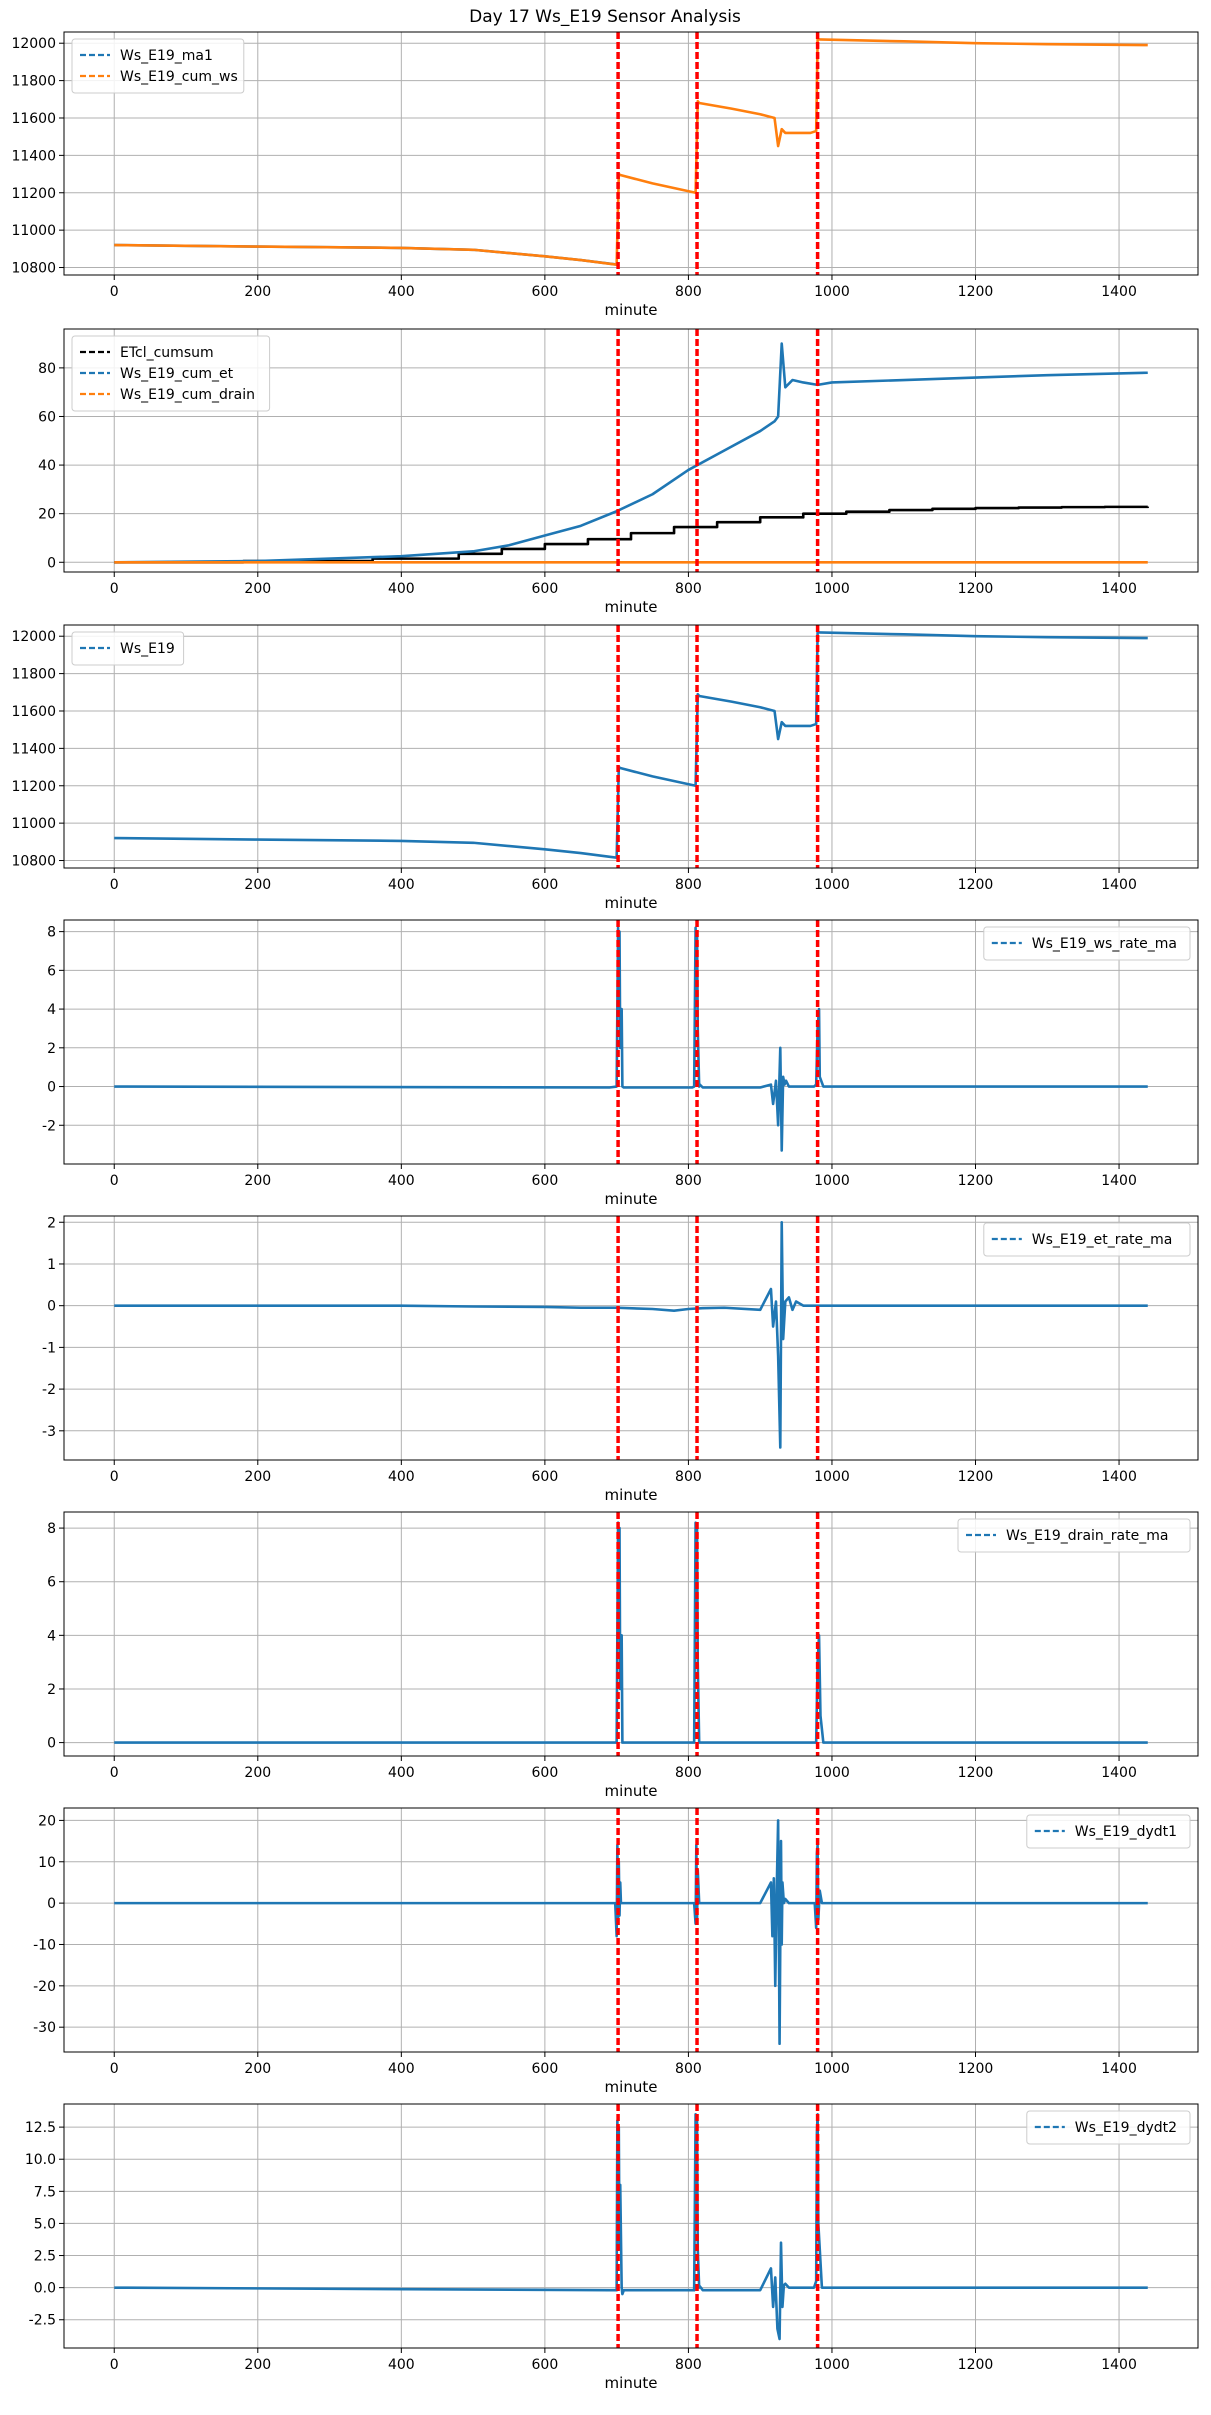  I want to click on legend-label: Ws_E19, so click(147, 649).